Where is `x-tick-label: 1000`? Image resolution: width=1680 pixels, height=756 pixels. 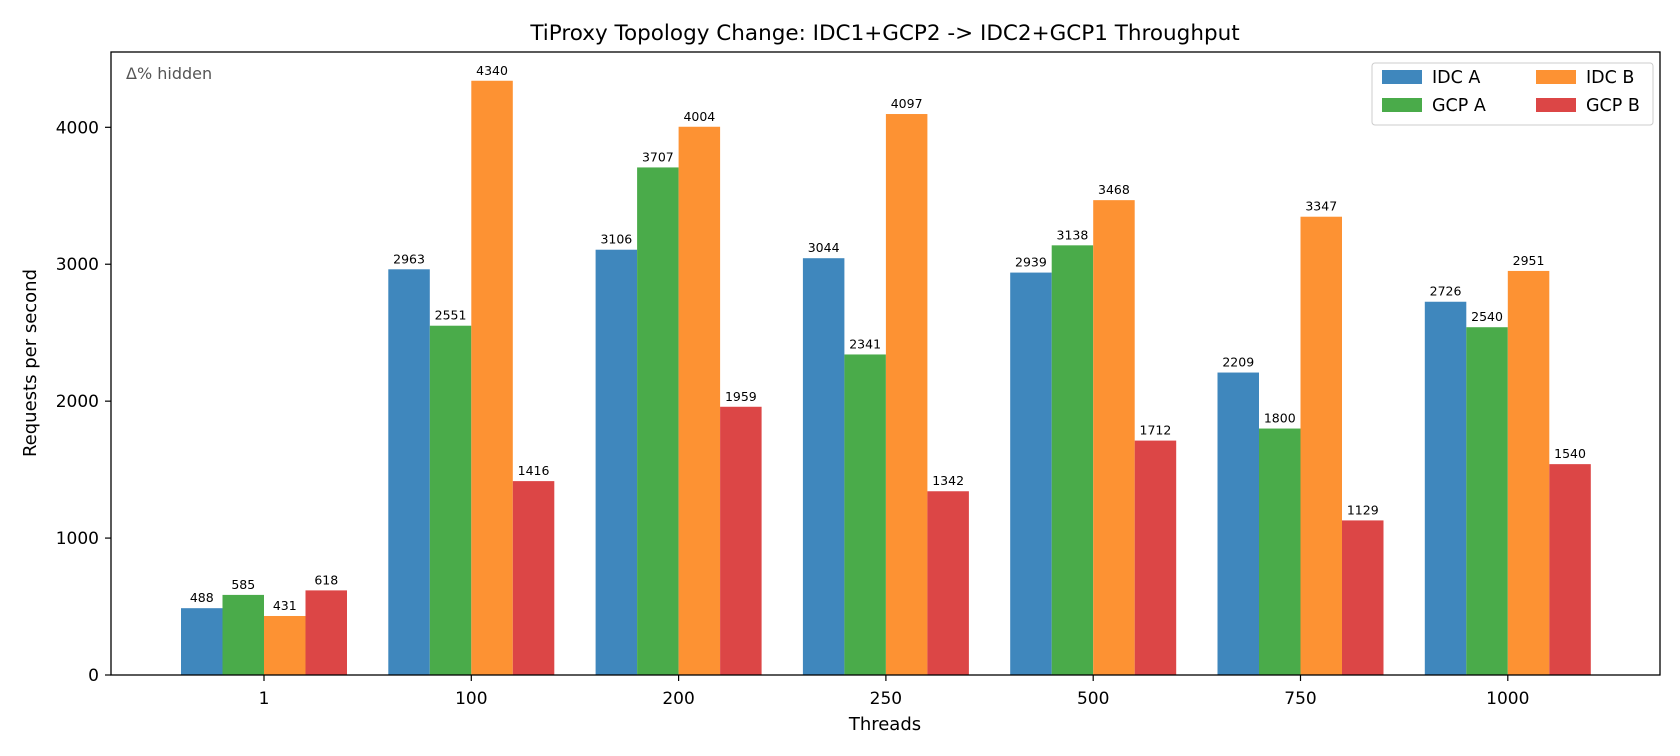 x-tick-label: 1000 is located at coordinates (1507, 699).